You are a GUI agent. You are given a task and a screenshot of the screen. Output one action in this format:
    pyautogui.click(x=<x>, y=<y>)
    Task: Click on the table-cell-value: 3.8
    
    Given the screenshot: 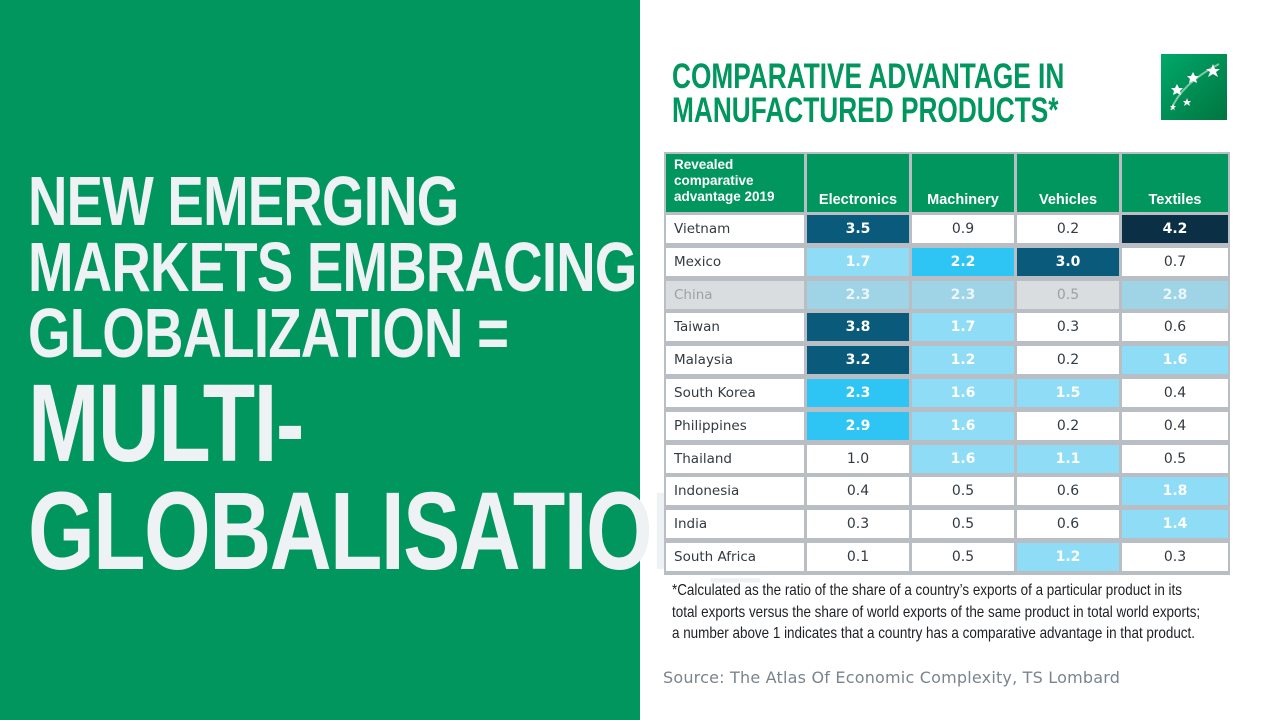 What is the action you would take?
    pyautogui.click(x=858, y=327)
    